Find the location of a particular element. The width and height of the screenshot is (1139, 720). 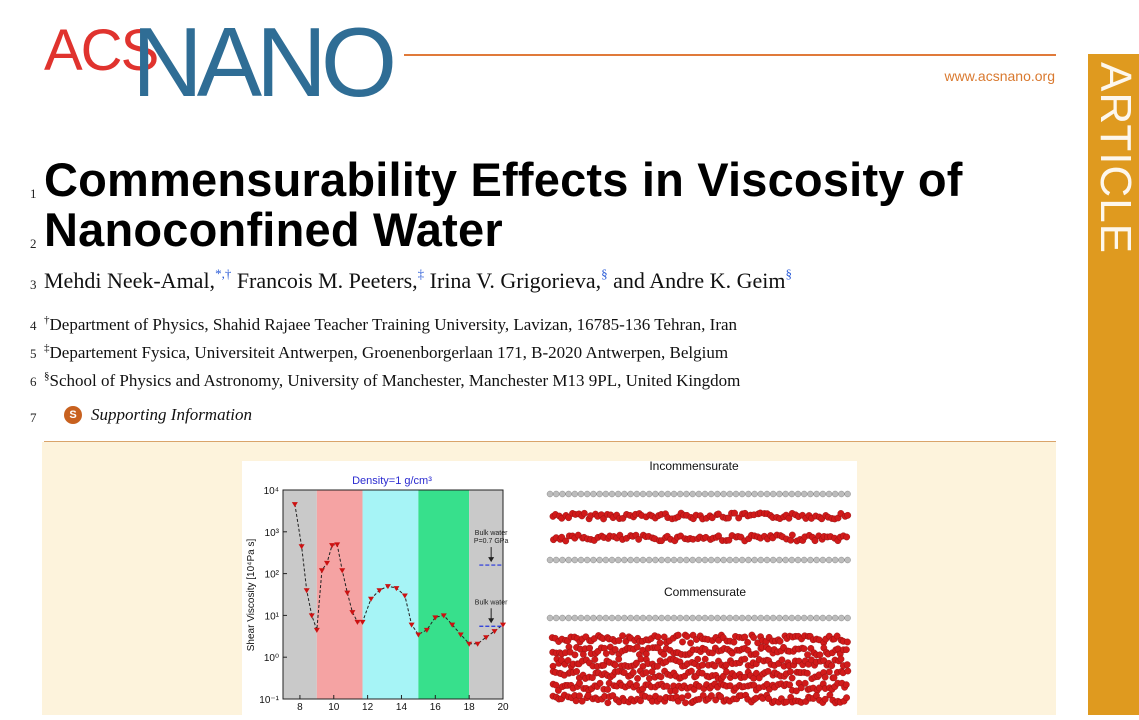

x-tick-label: 16 is located at coordinates (436, 707).